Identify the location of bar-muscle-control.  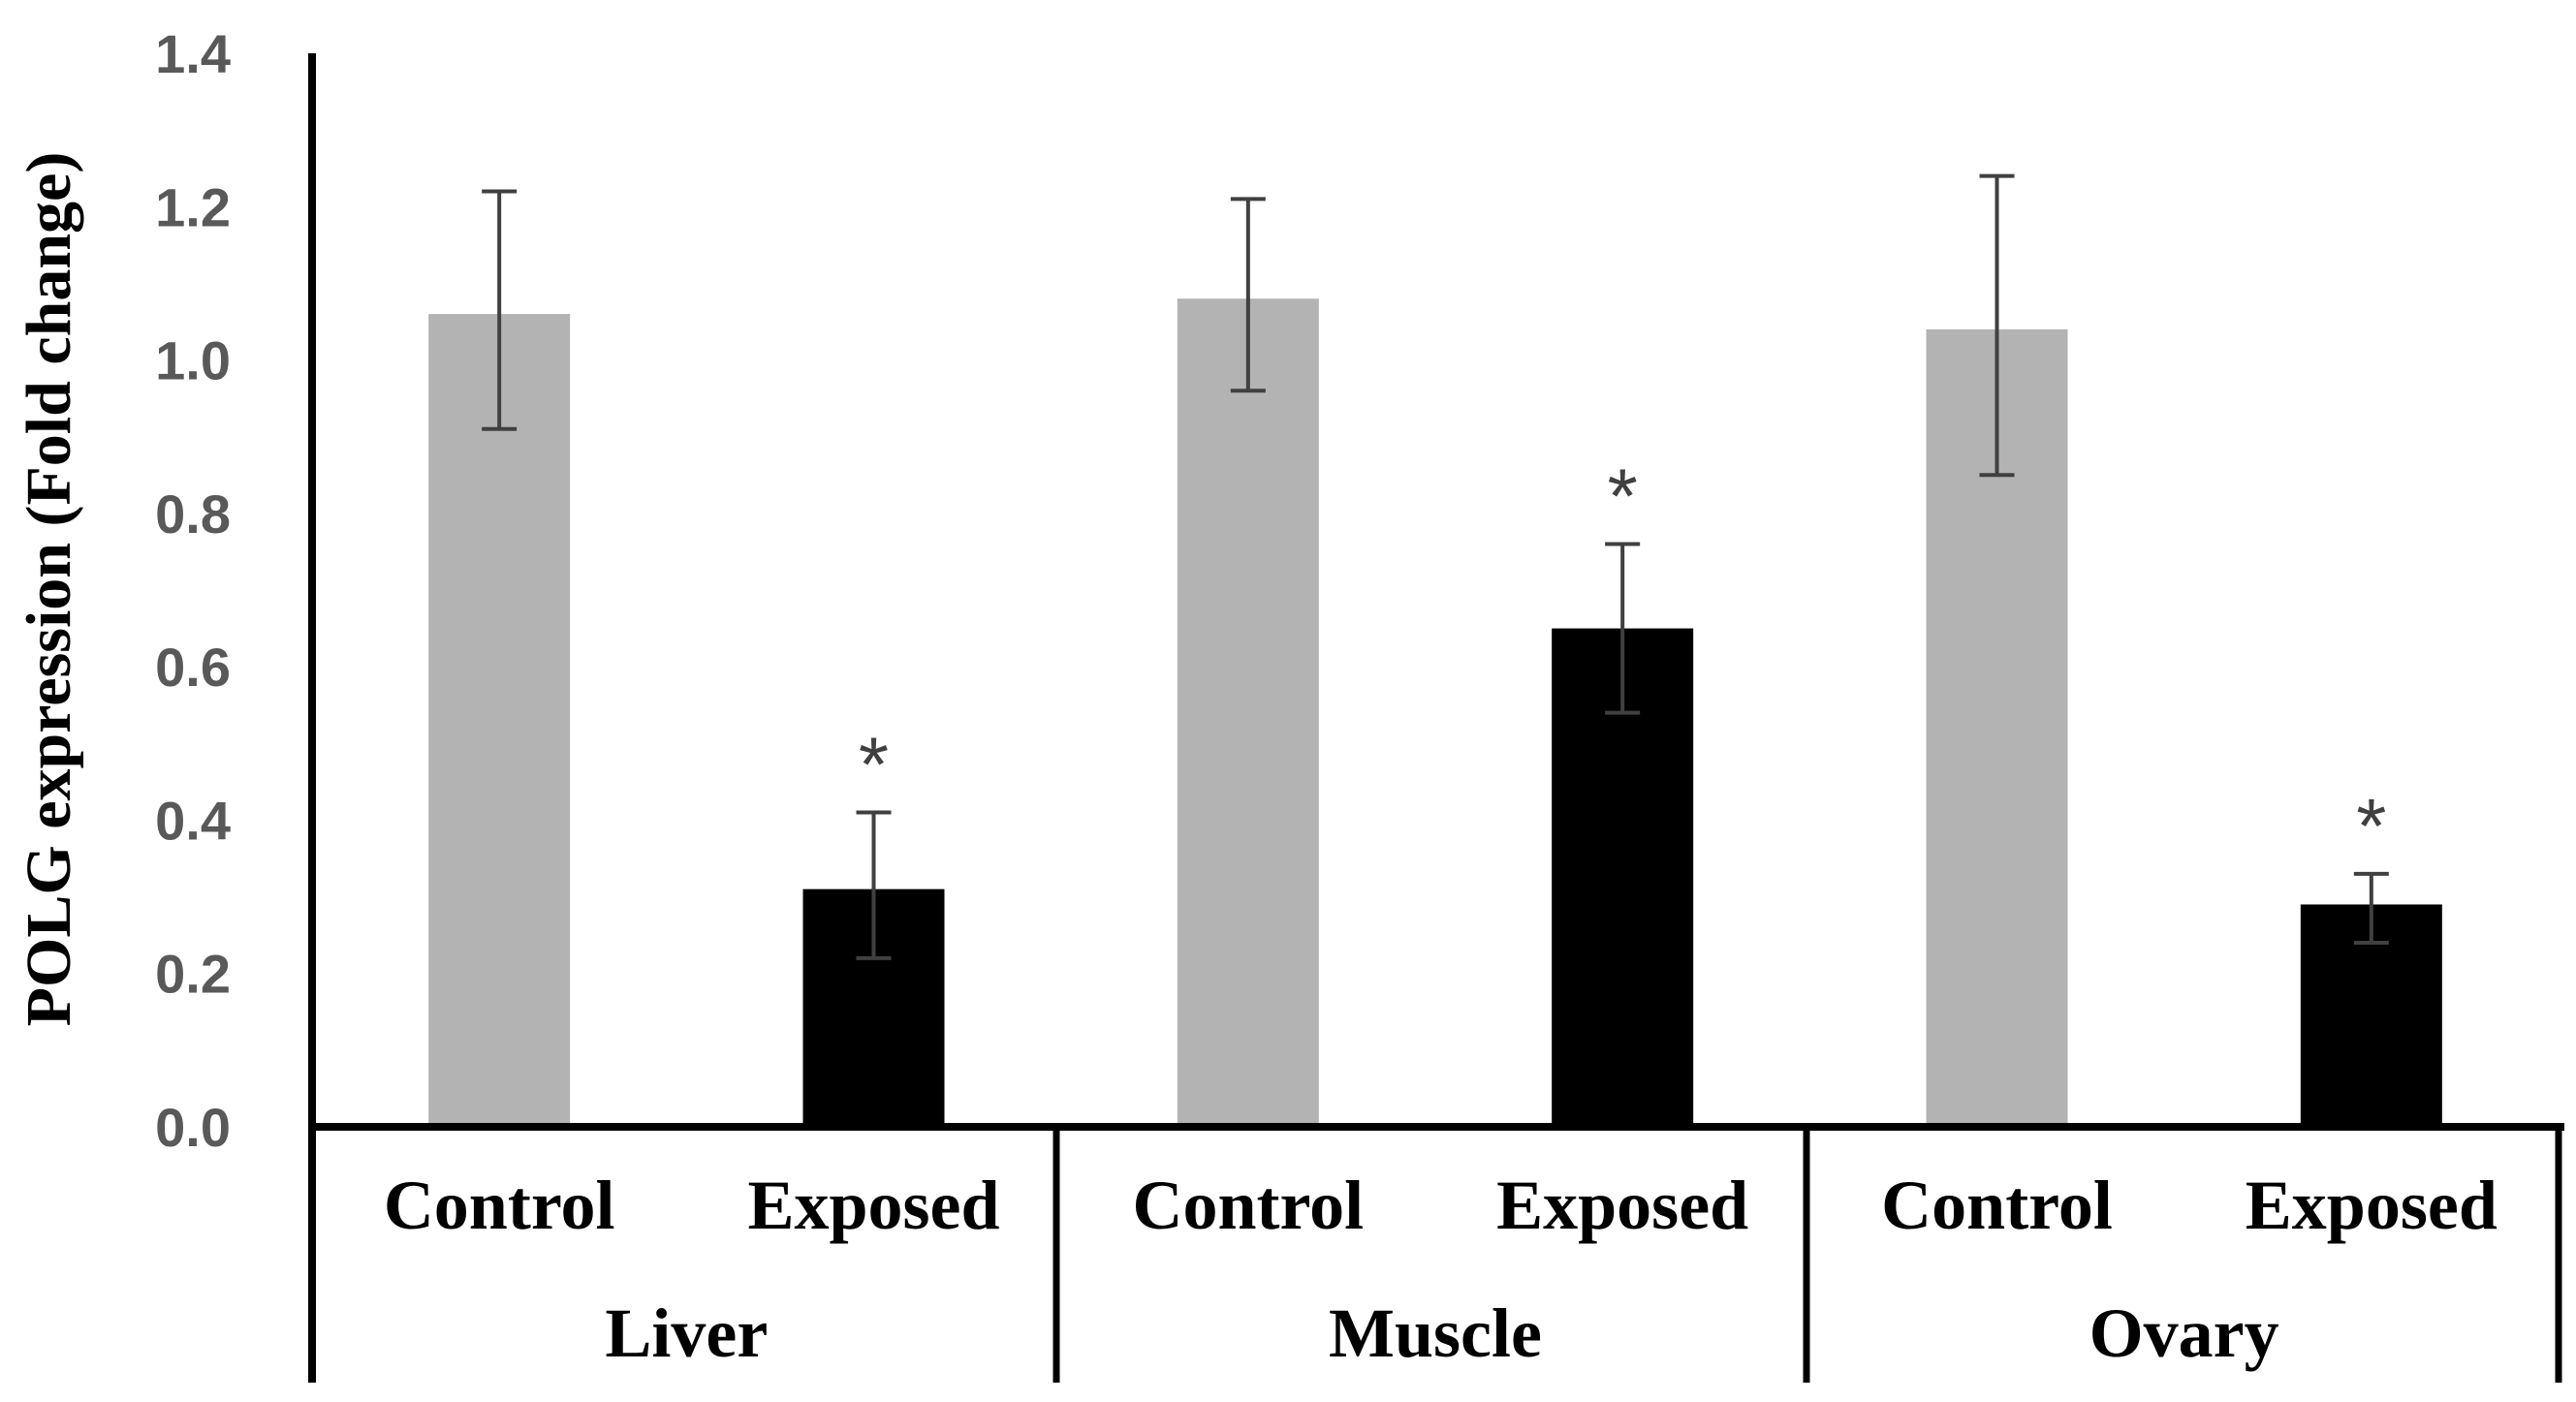
(1248, 712).